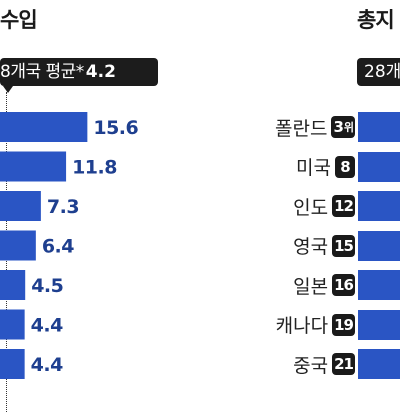 The image size is (400, 412). What do you see at coordinates (94, 168) in the screenshot?
I see `left-bar-value-label: 11.8` at bounding box center [94, 168].